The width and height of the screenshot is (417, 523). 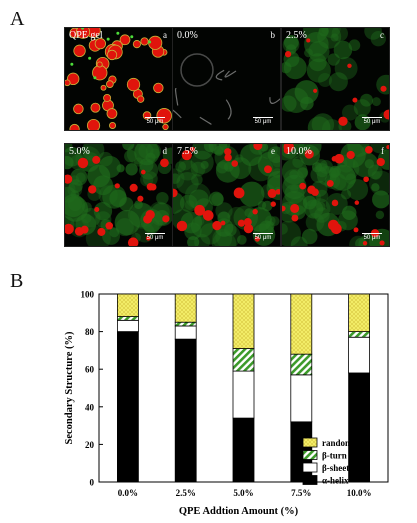 I want to click on y-tick-label: 80, so click(x=90, y=332).